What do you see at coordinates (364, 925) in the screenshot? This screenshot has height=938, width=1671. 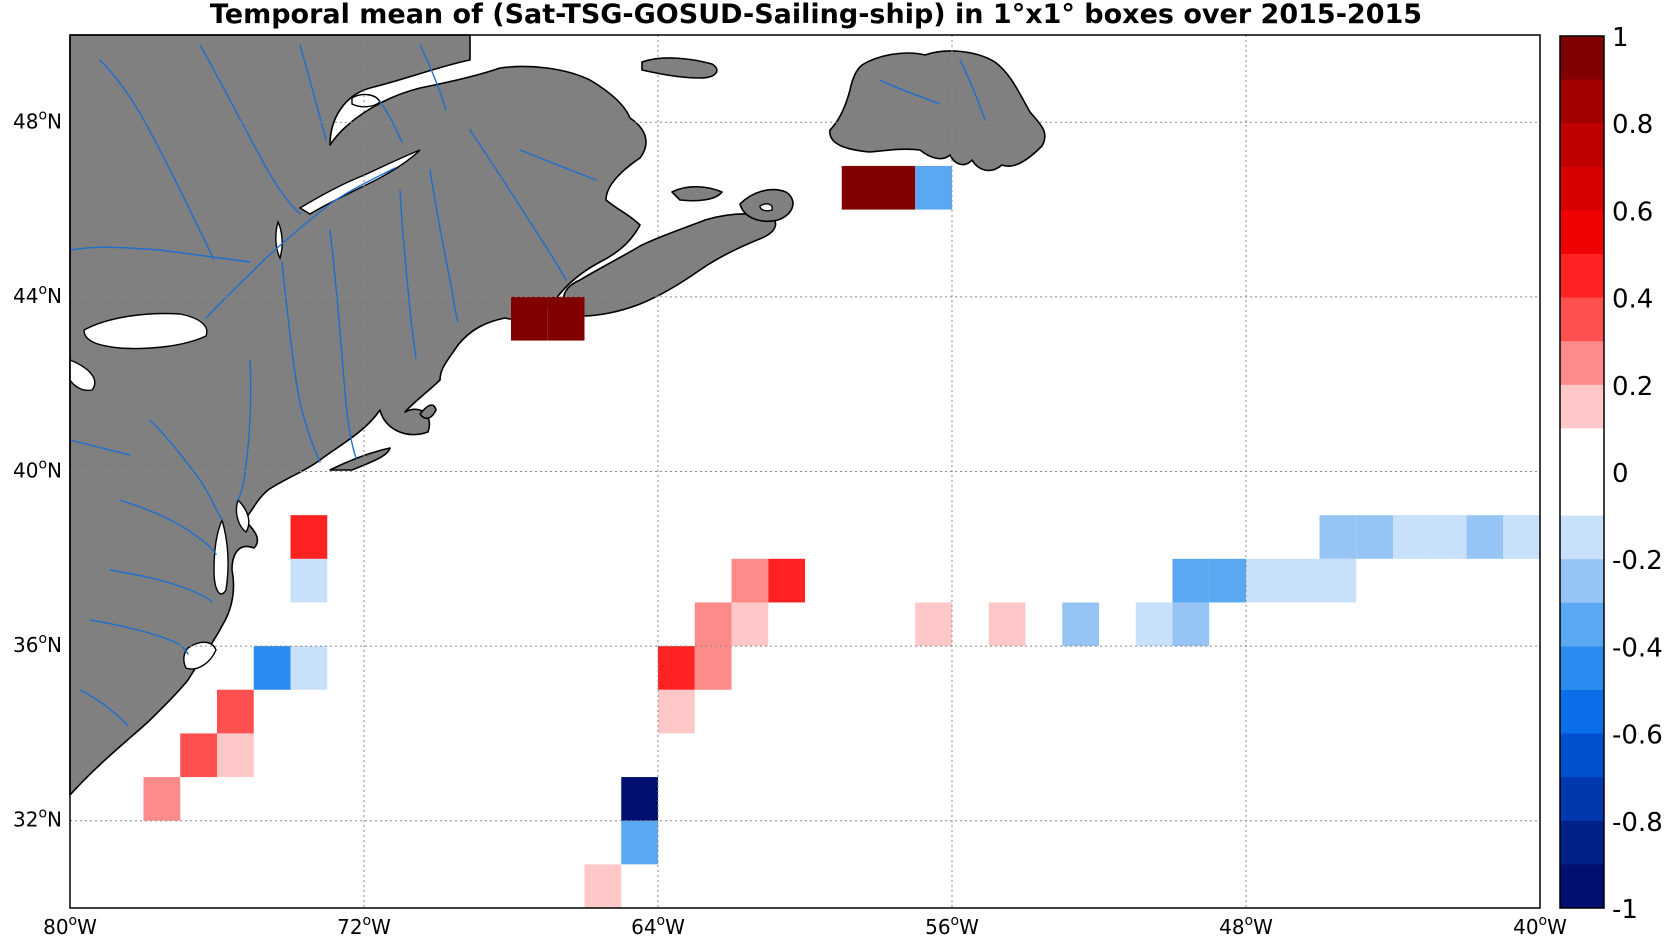 I see `x-tick-label: 72oW` at bounding box center [364, 925].